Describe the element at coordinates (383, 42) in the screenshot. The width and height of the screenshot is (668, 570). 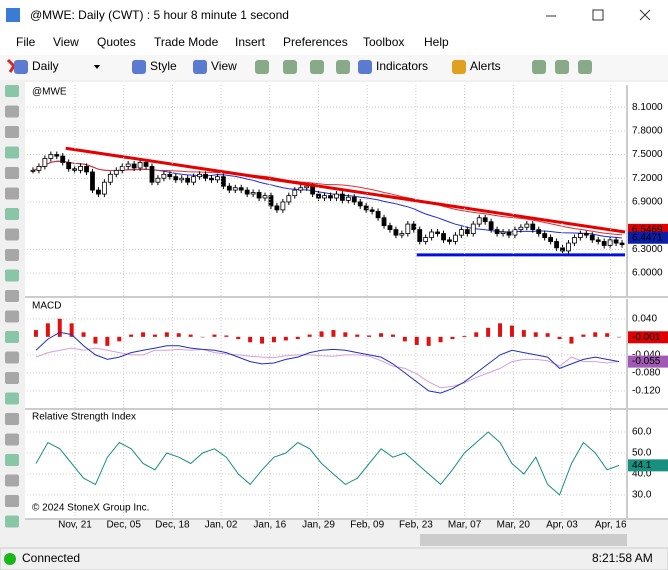
I see `menu-item: Toolbox` at that location.